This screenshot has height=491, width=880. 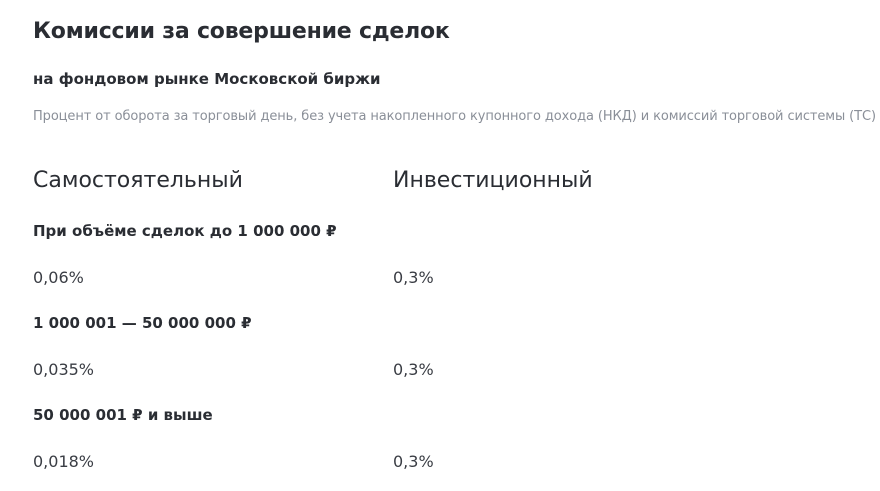 What do you see at coordinates (185, 231) in the screenshot?
I see `tier-label: При объёме сделок до 1 000 000 ₽` at bounding box center [185, 231].